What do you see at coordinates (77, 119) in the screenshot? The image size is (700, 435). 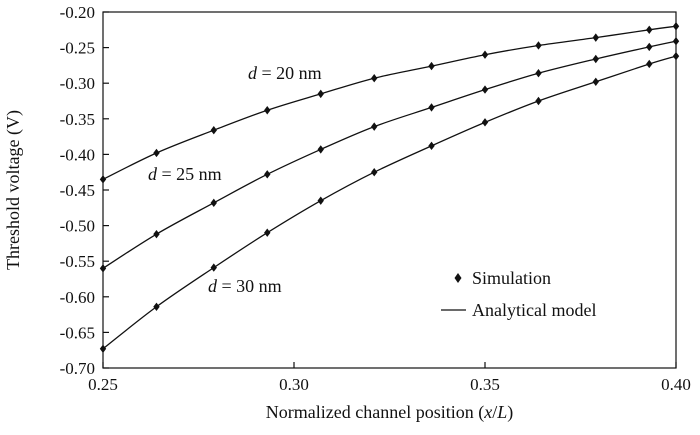 I see `y-tick-label: -0.35` at bounding box center [77, 119].